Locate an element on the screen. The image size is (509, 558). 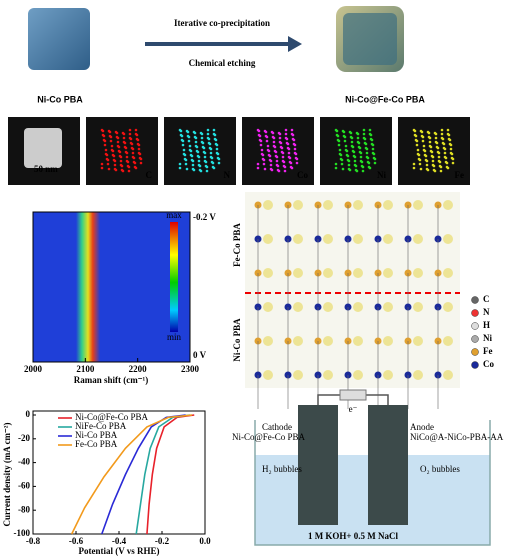
cube-core is located at coordinates (370, 39).